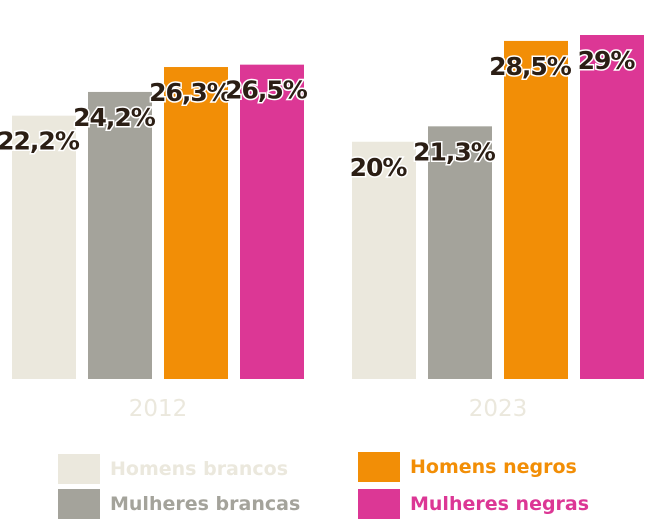 The height and width of the screenshot is (520, 656). I want to click on value-label-2012-0: 22,2%, so click(40, 141).